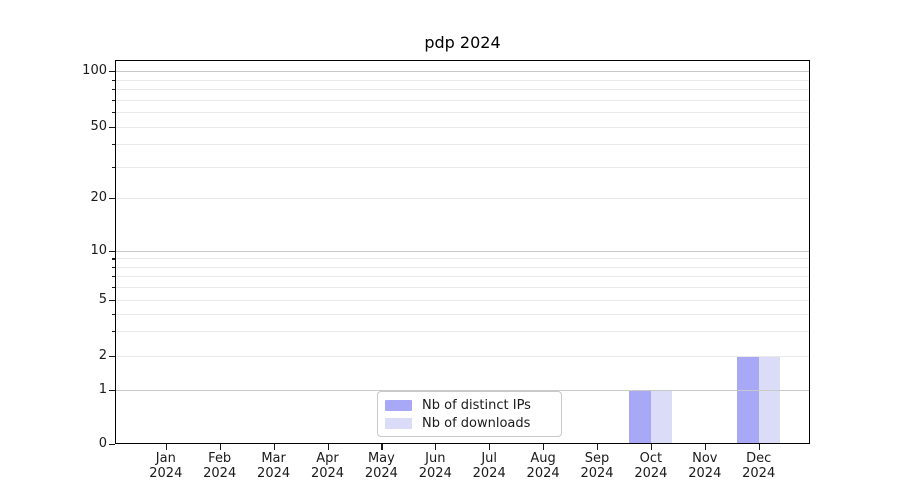  Describe the element at coordinates (165, 458) in the screenshot. I see `x-tick-label-month: Jan` at that location.